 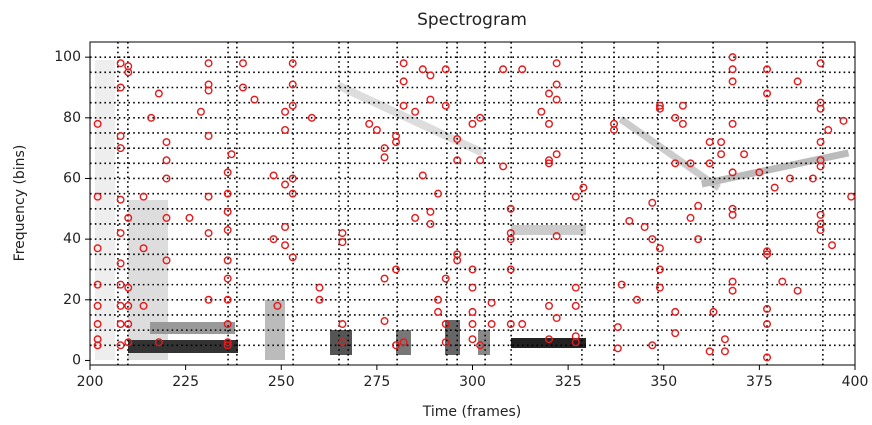 I want to click on x-tick-label: 350, so click(x=663, y=382).